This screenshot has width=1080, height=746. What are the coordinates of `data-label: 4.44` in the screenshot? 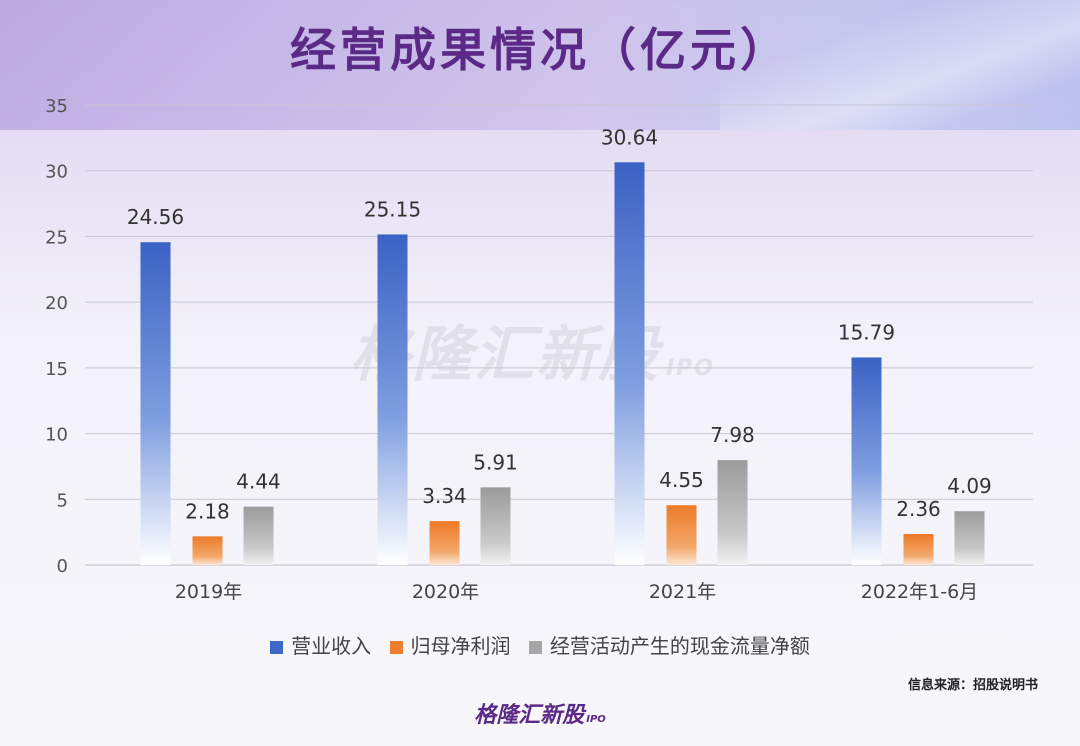 It's located at (258, 482).